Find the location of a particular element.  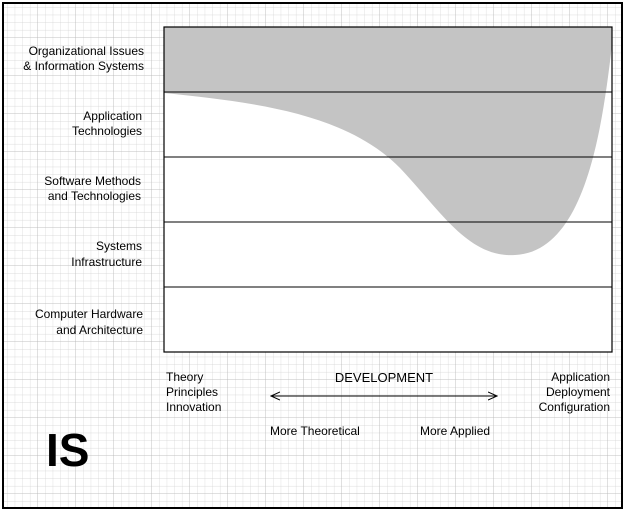

row-label: Technologies is located at coordinates (107, 131).